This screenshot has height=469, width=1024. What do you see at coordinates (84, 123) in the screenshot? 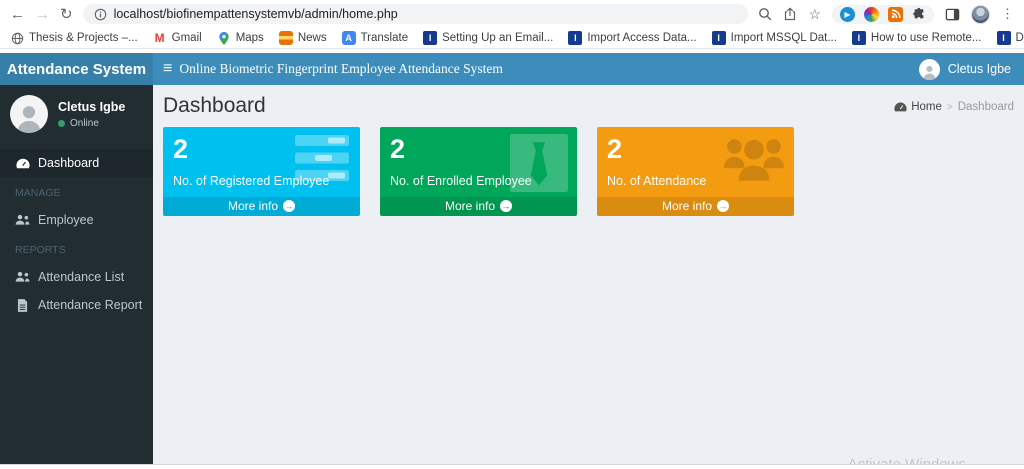
I see `status-label: Online` at bounding box center [84, 123].